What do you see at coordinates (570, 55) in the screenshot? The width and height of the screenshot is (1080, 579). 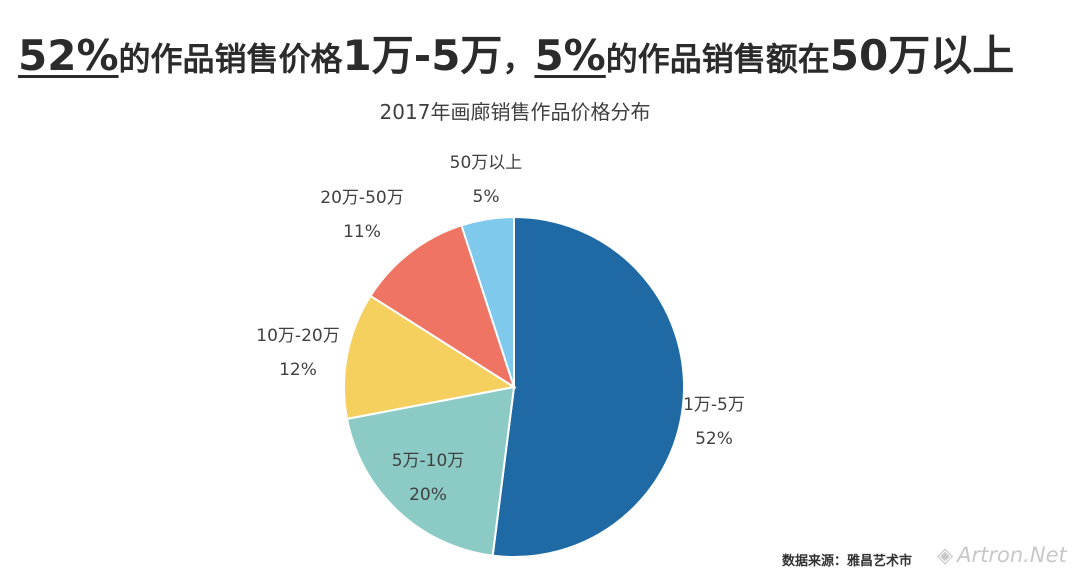 I see `headline-pct-2: 5%` at bounding box center [570, 55].